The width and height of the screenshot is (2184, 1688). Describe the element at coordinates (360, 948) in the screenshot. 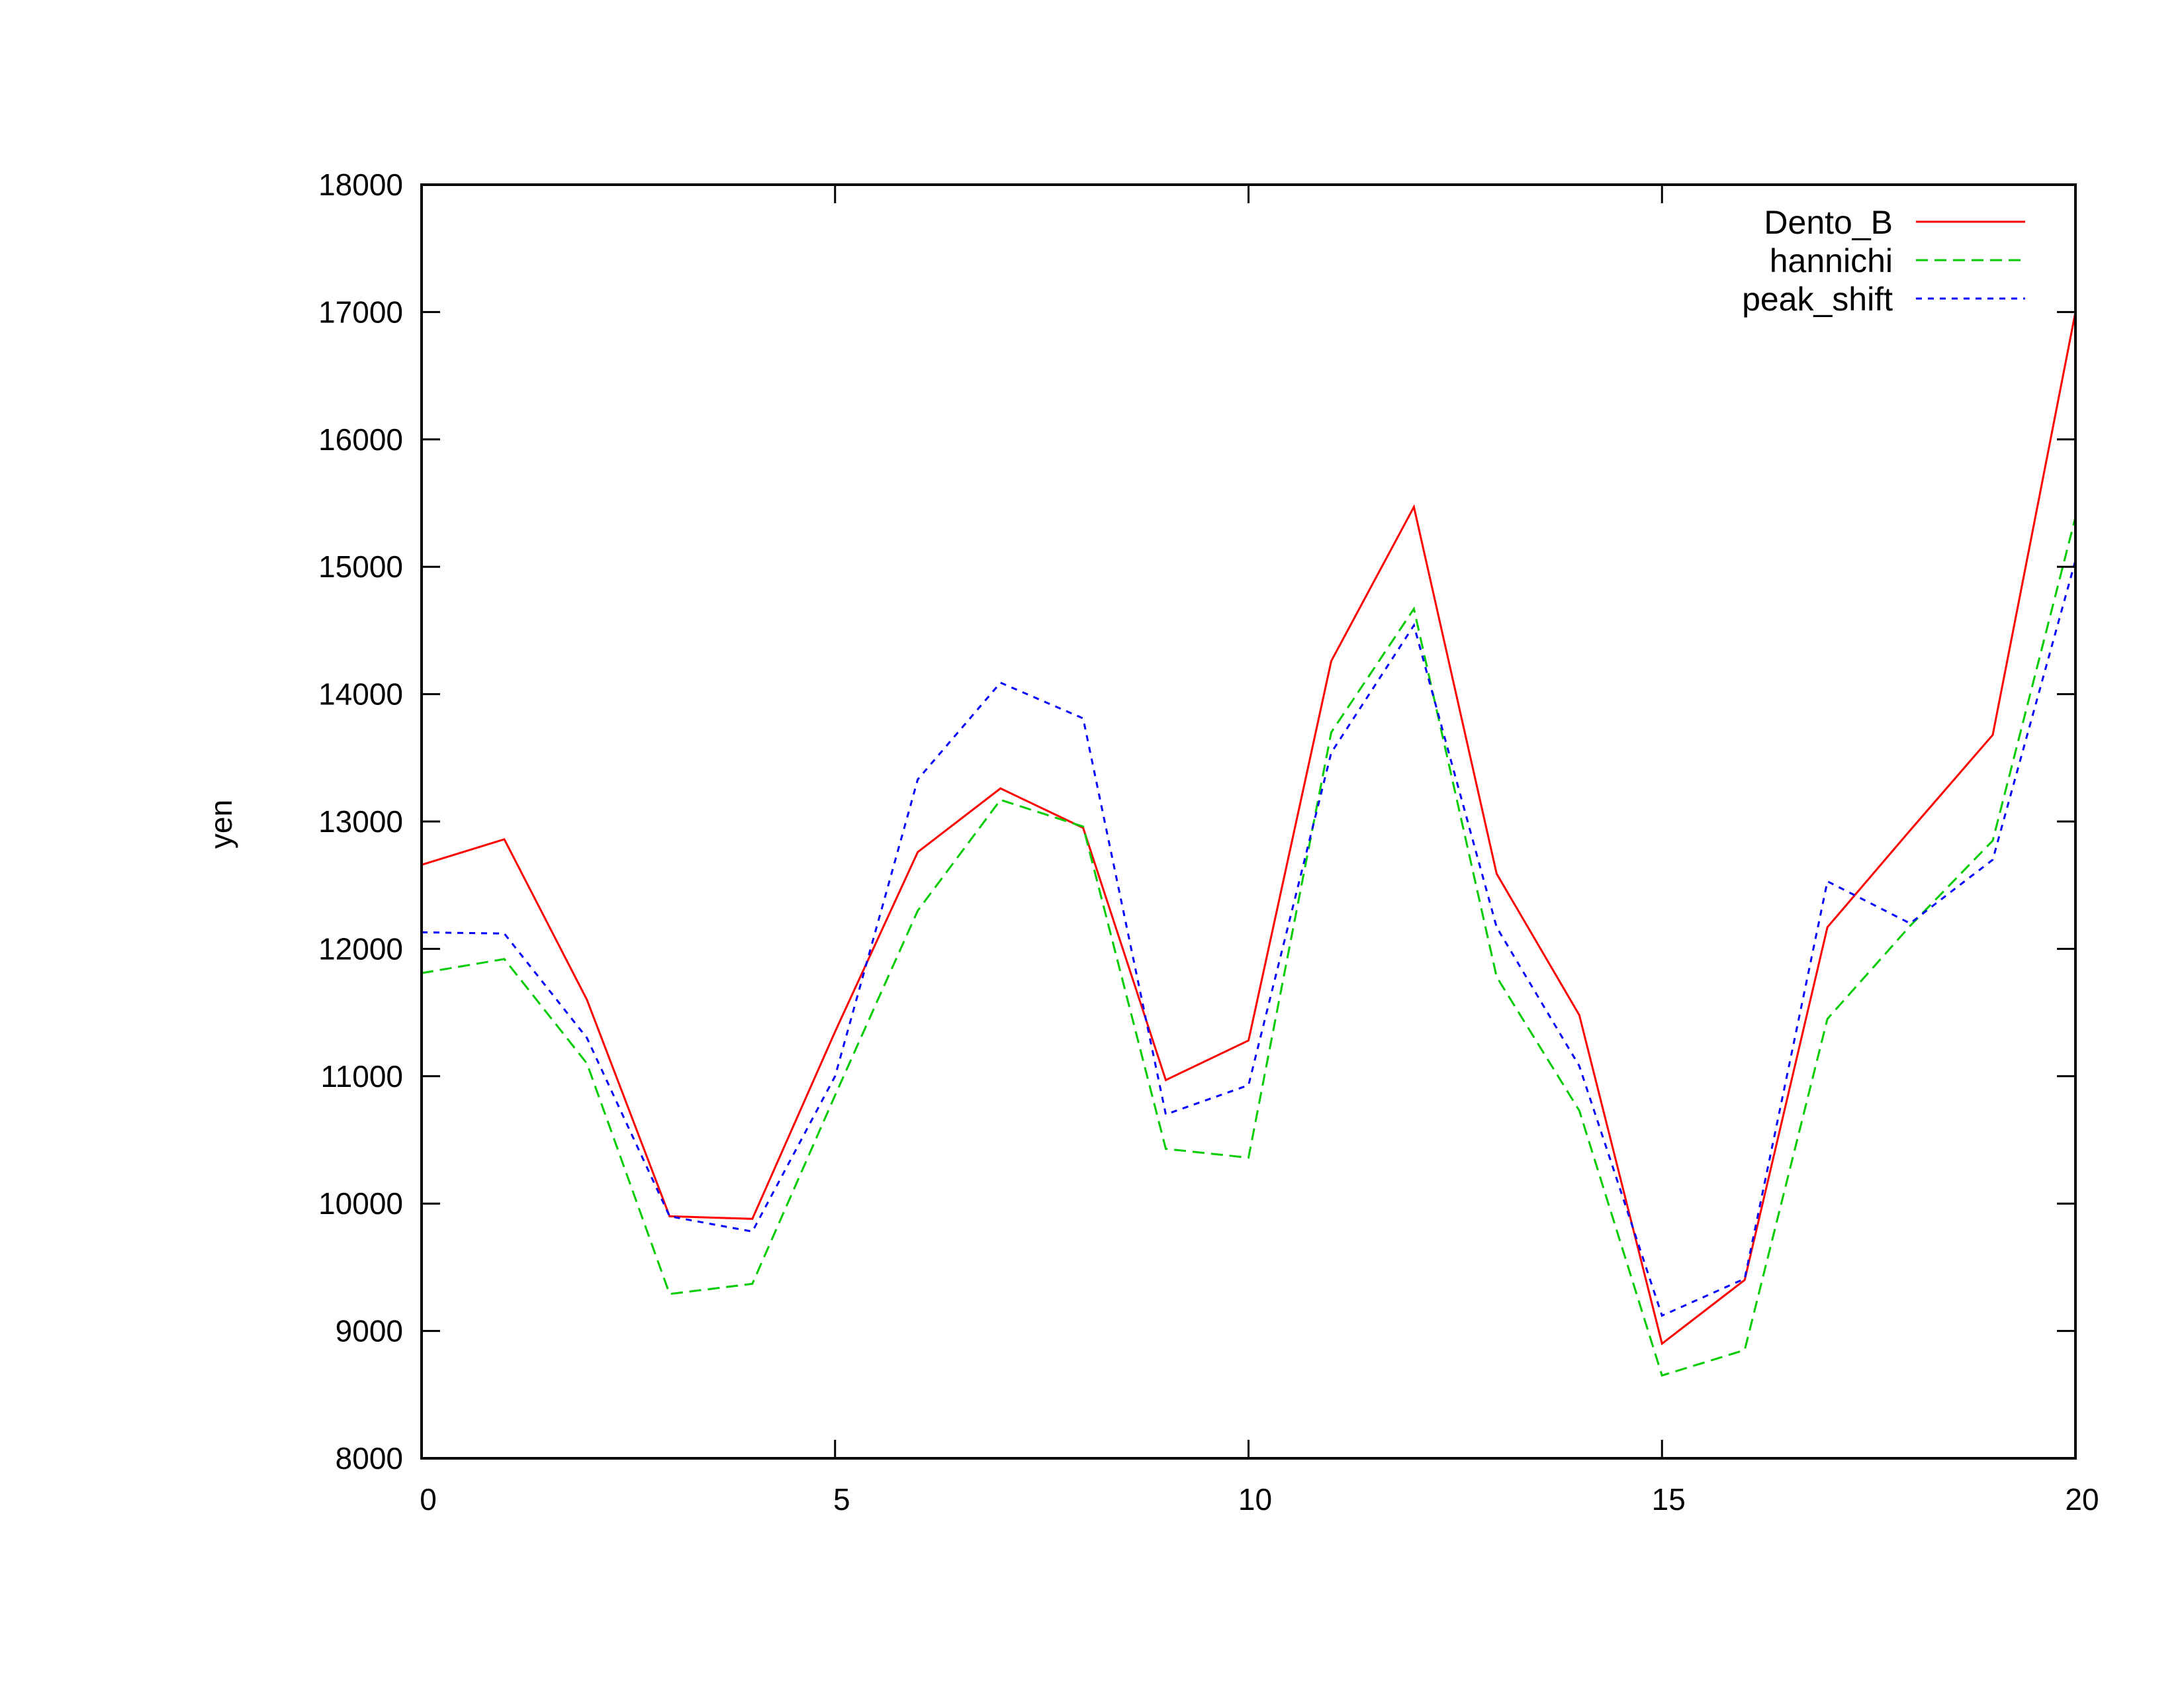

I see `y-tick-label: 12000` at that location.